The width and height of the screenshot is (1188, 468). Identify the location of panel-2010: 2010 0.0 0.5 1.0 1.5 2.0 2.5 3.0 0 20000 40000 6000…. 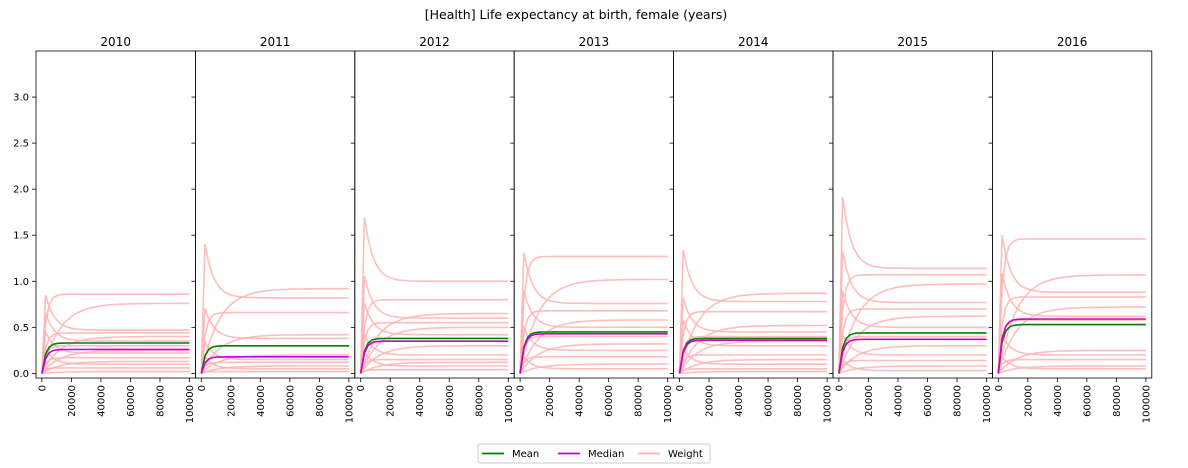
(104, 229).